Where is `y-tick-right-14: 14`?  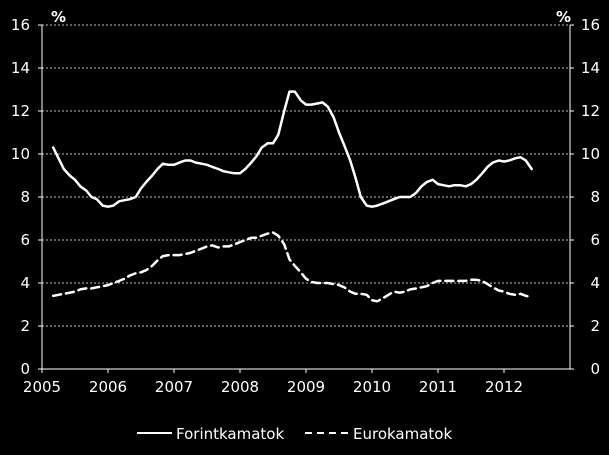 y-tick-right-14: 14 is located at coordinates (590, 68).